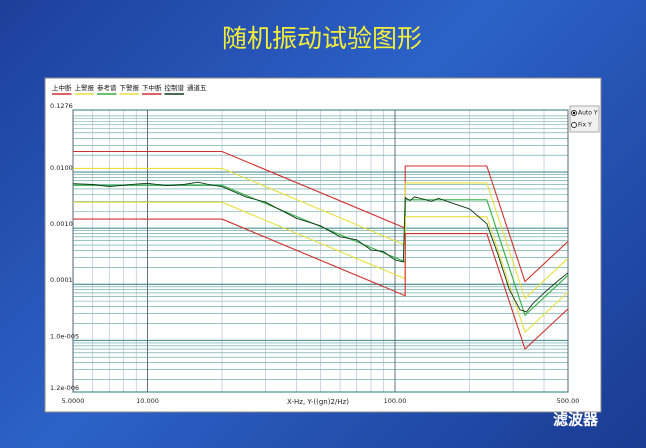 This screenshot has height=448, width=646. What do you see at coordinates (147, 401) in the screenshot?
I see `x-tick-label: 10.000` at bounding box center [147, 401].